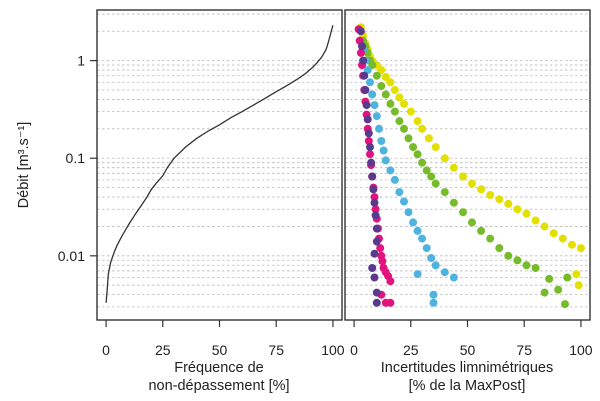 This screenshot has width=600, height=401. I want to click on left-x-tick-label: 50, so click(220, 350).